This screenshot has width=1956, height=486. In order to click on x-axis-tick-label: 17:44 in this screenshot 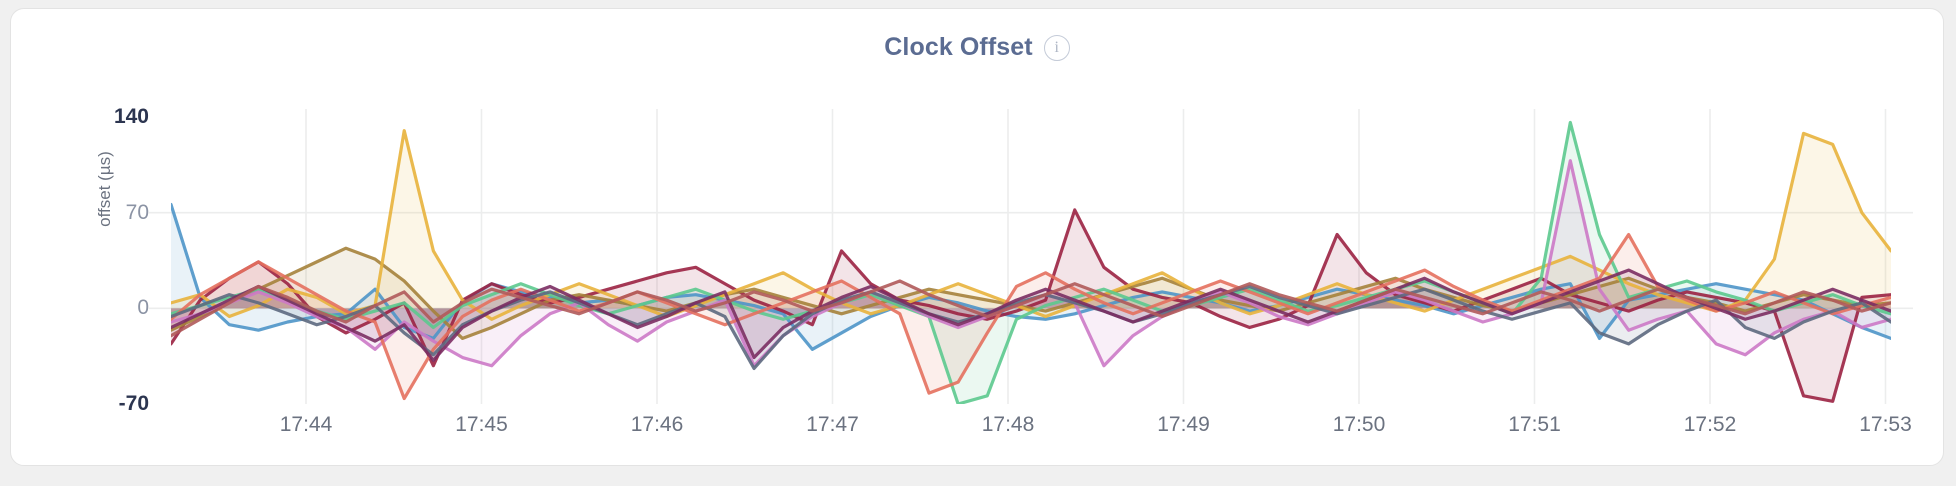, I will do `click(306, 424)`.